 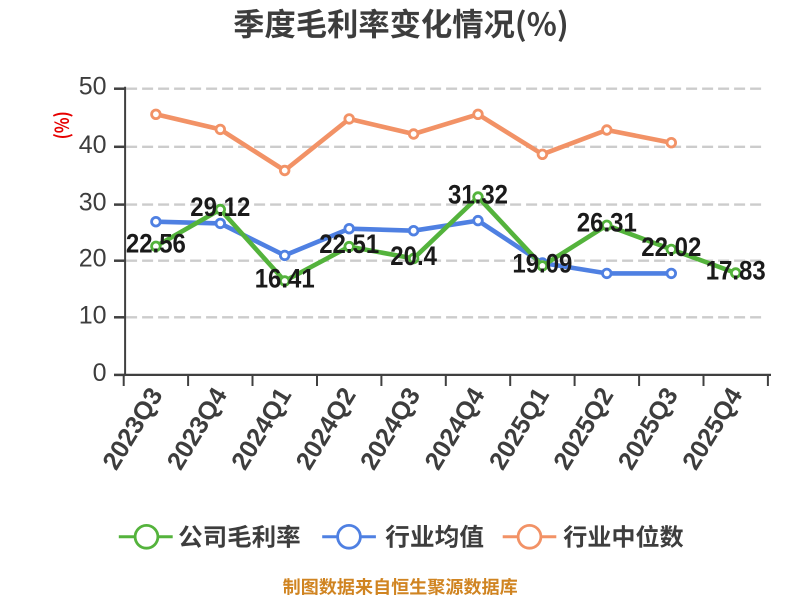 I want to click on svg-text: 31.32, so click(x=478, y=194).